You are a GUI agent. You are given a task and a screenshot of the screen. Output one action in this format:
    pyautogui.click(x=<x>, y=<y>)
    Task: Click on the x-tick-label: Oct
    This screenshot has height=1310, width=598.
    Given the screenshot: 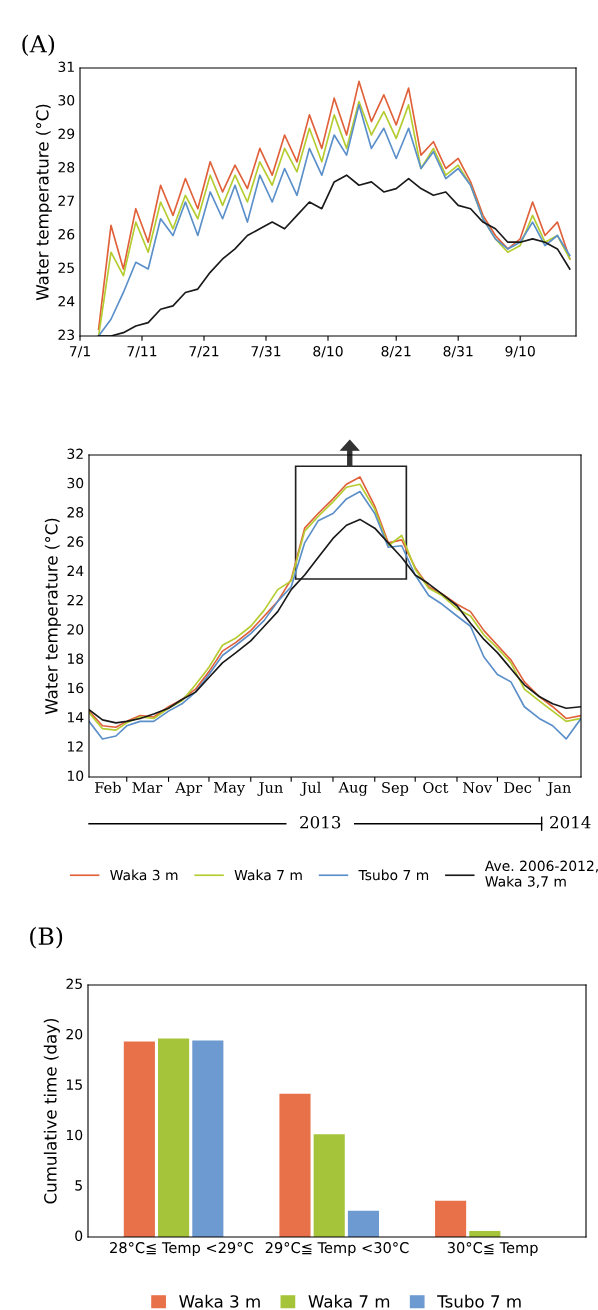 What is the action you would take?
    pyautogui.click(x=436, y=787)
    